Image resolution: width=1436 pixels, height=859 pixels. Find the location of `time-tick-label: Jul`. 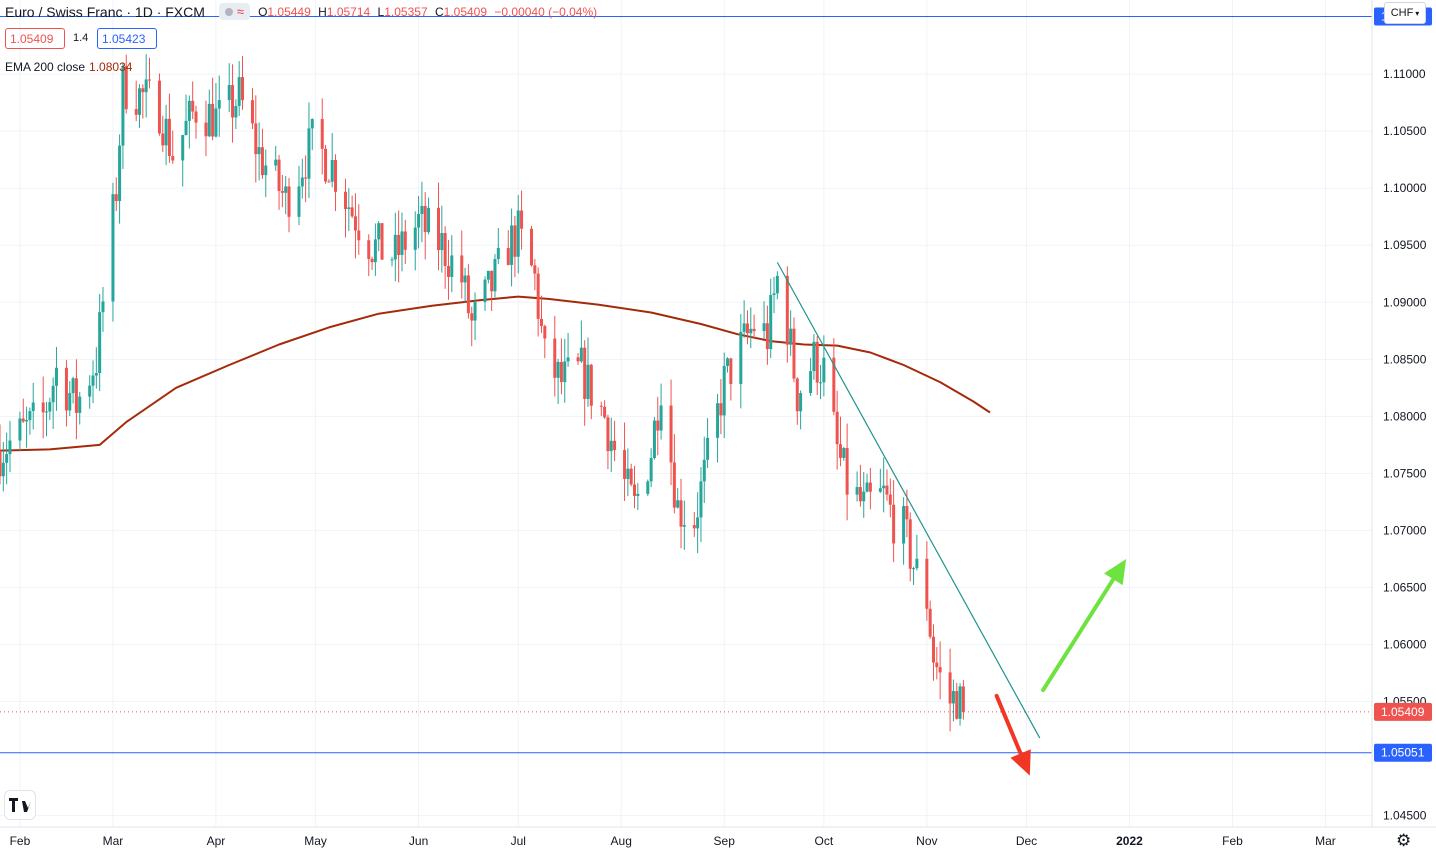

time-tick-label: Jul is located at coordinates (518, 841).